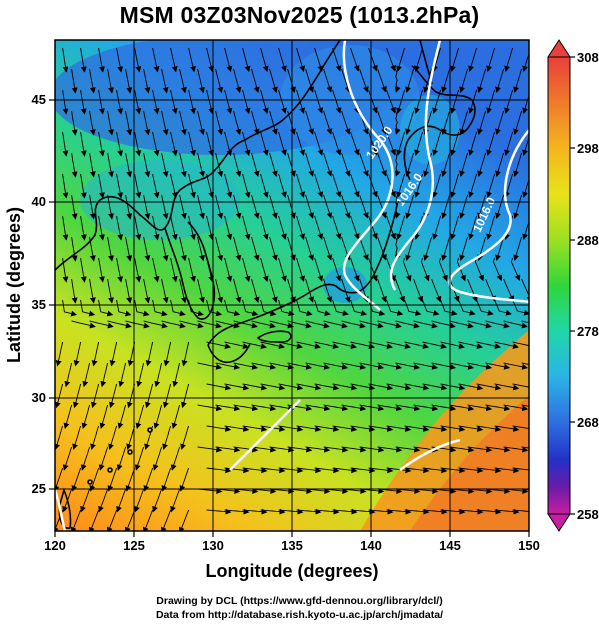  Describe the element at coordinates (450, 545) in the screenshot. I see `x-tick-label: 145` at that location.